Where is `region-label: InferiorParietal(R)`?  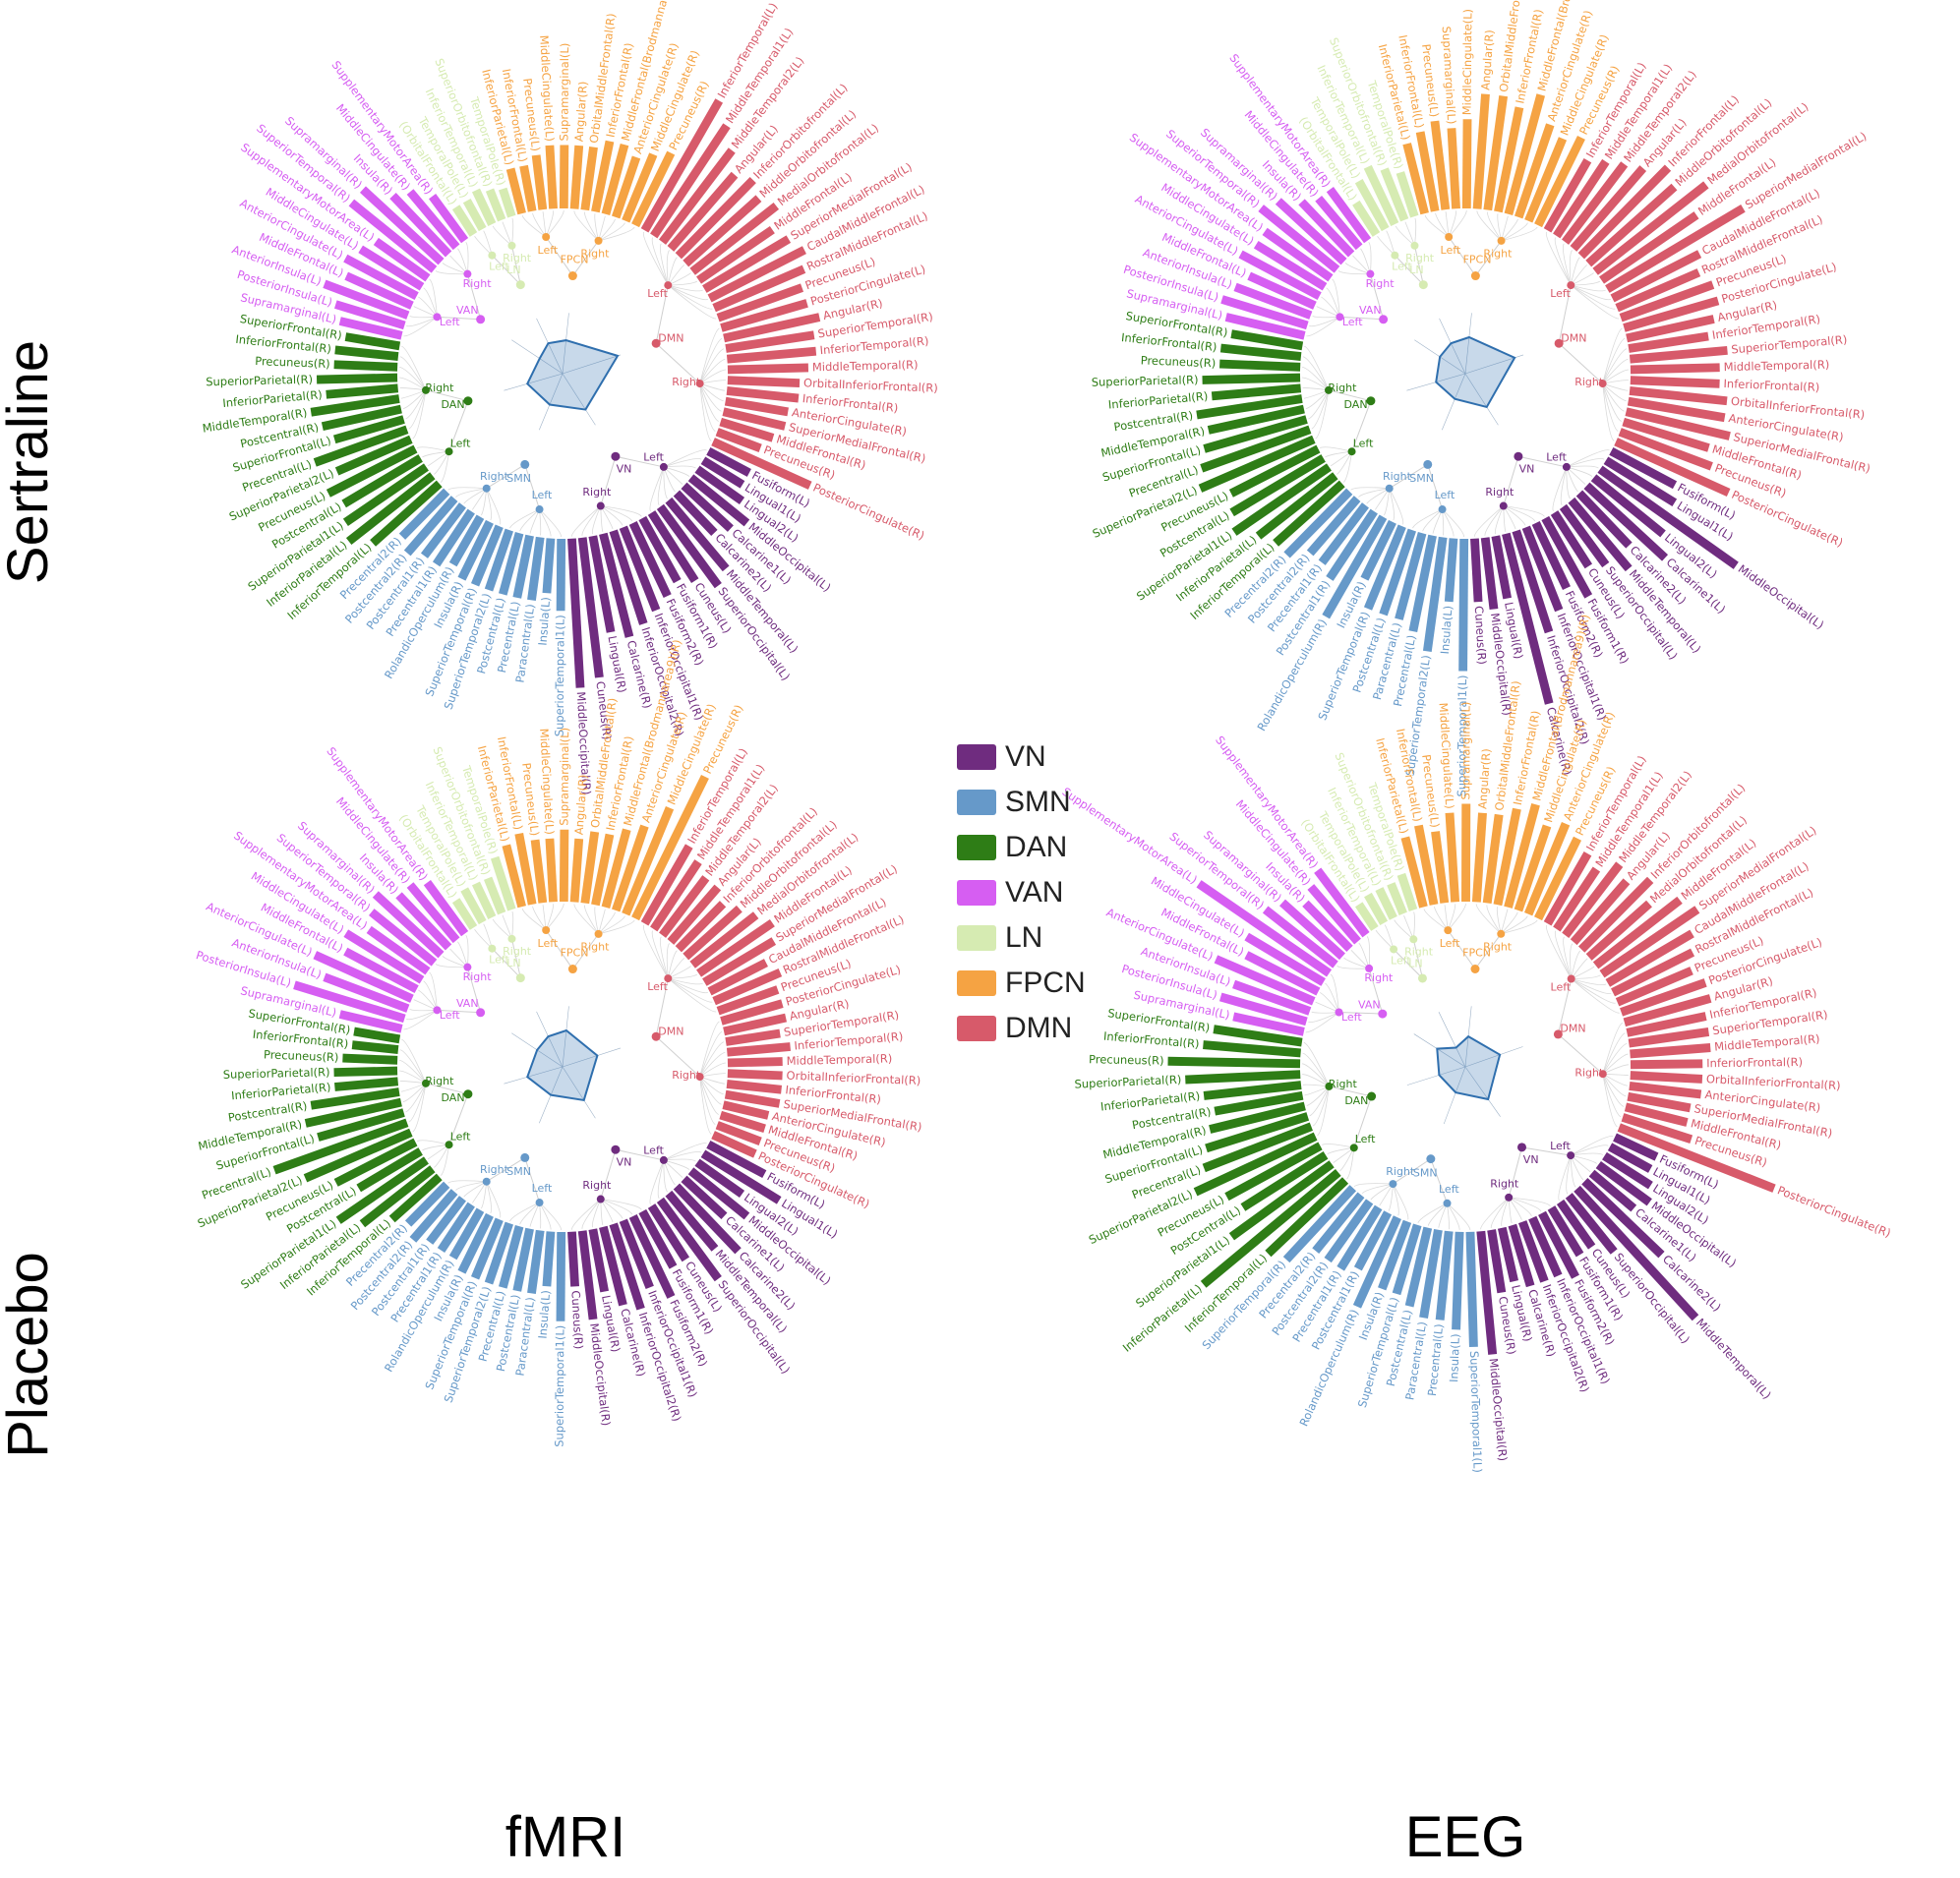 region-label: InferiorParietal(R) is located at coordinates (281, 1091).